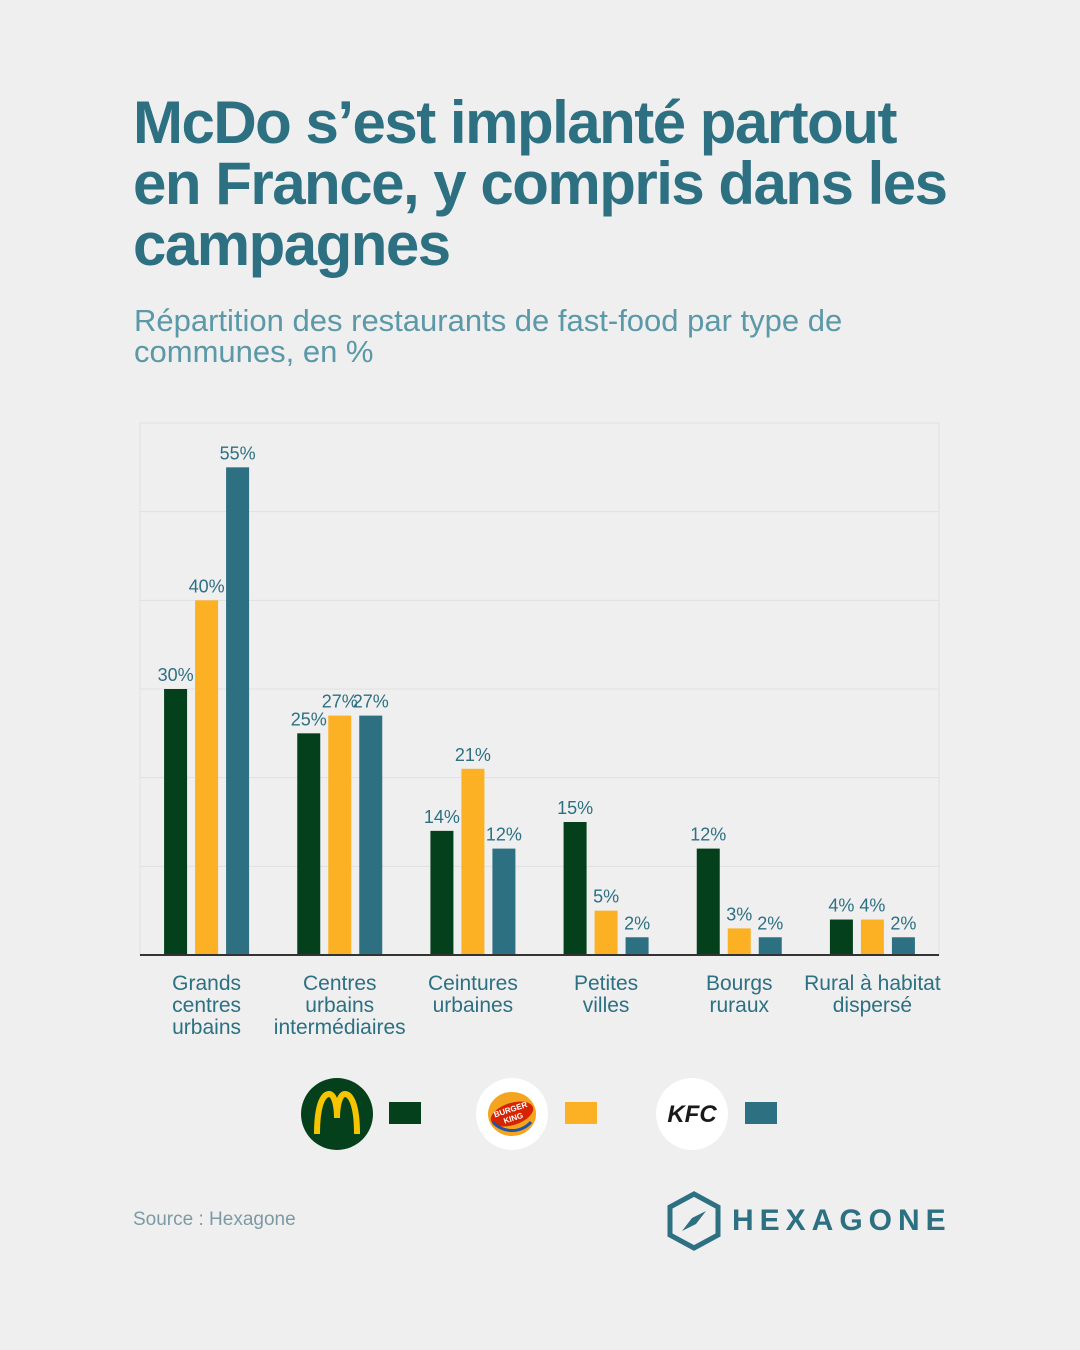 This screenshot has width=1080, height=1350. I want to click on hexagone-brand: HEXAGONE, so click(809, 1221).